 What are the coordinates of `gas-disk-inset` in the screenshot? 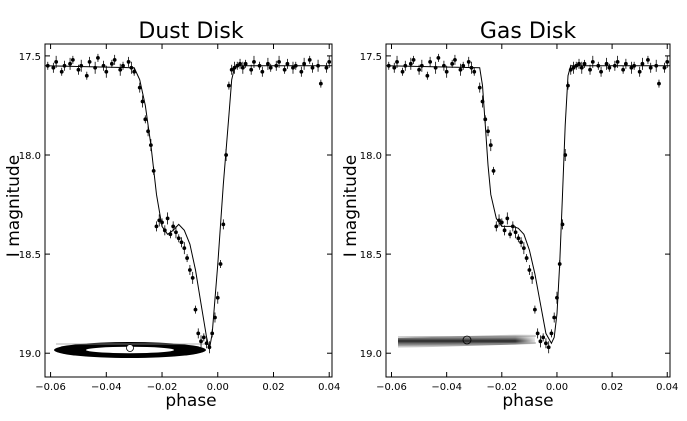 It's located at (467, 341).